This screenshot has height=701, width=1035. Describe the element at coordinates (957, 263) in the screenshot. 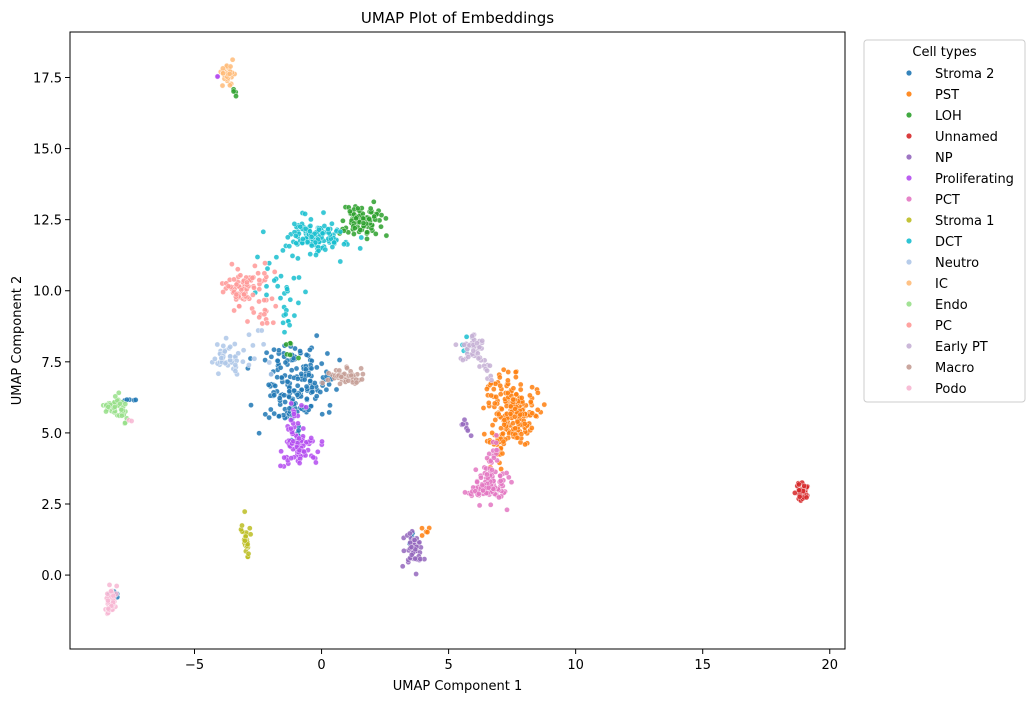

I see `legend-label: Neutro` at that location.